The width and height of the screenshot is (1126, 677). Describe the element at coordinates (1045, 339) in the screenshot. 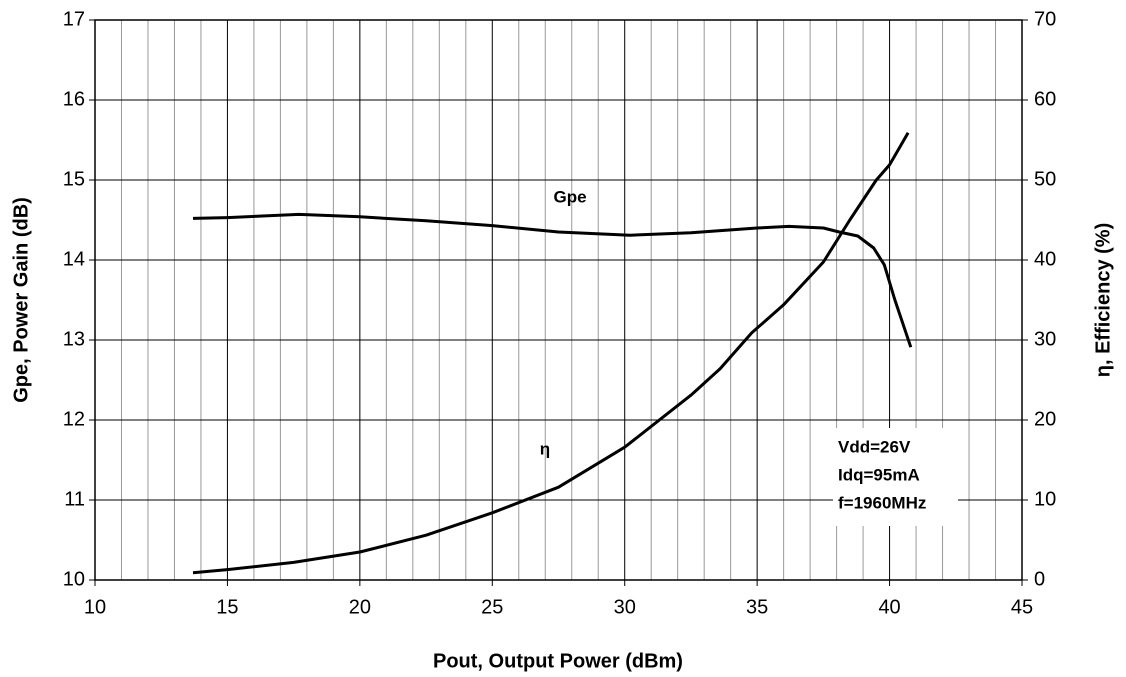

I see `y2-tick-label: 30` at that location.